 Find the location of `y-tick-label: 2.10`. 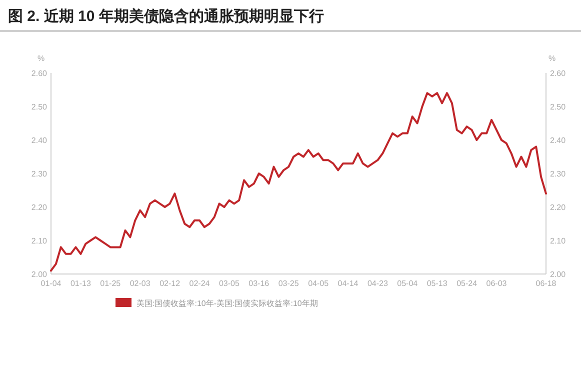

y-tick-label: 2.10 is located at coordinates (39, 241).